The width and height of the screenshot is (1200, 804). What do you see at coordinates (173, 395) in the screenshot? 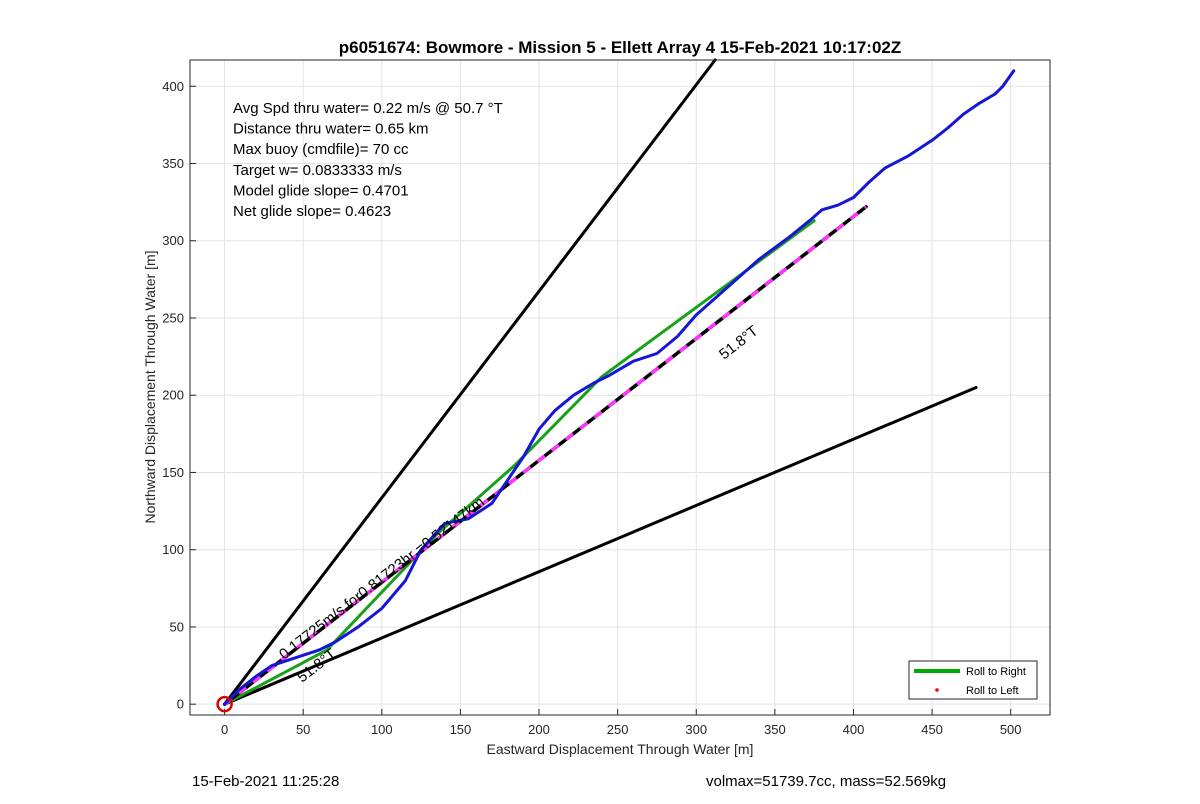
I see `y-tick-label: 200` at bounding box center [173, 395].